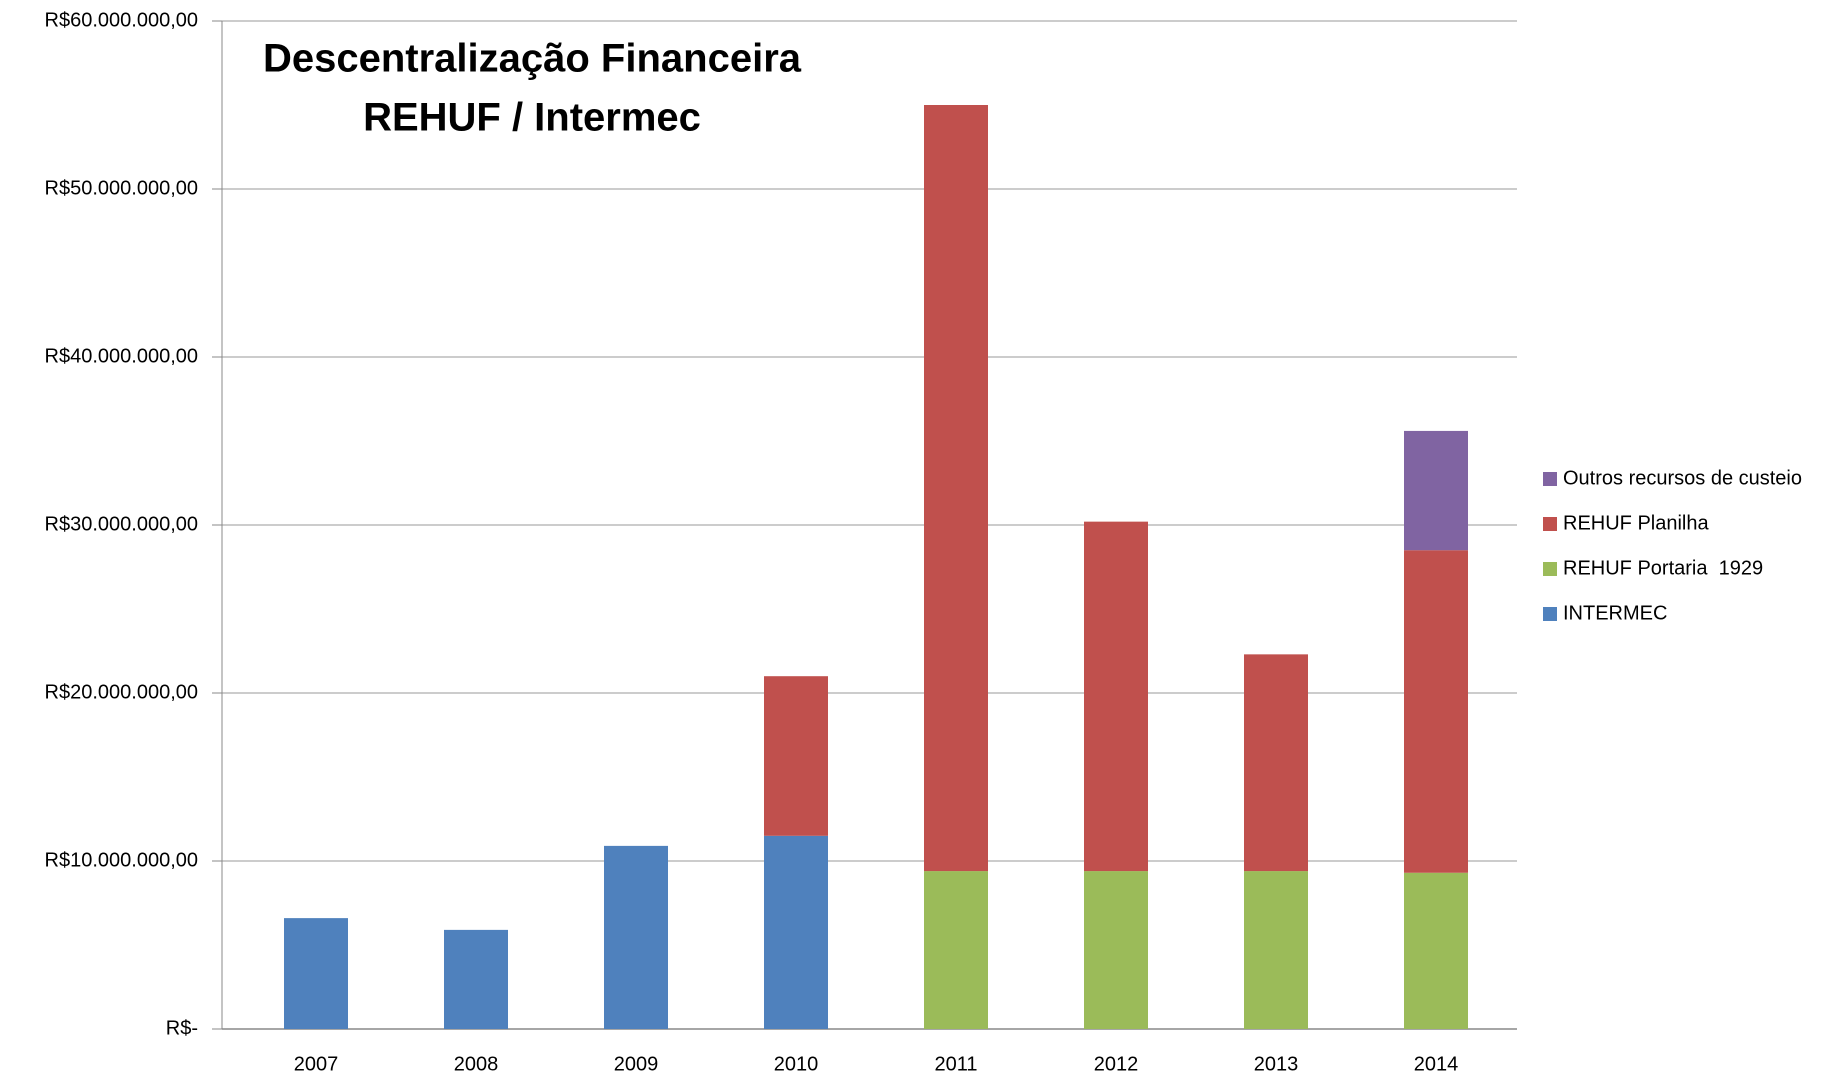 The width and height of the screenshot is (1833, 1078). Describe the element at coordinates (476, 1064) in the screenshot. I see `x-tick-label: 2008` at that location.